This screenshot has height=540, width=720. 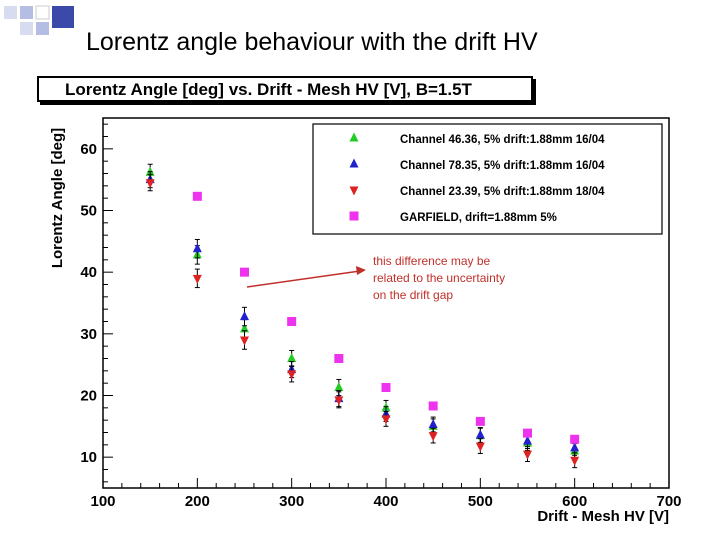 What do you see at coordinates (39, 20) in the screenshot?
I see `decorative-squares-logo` at bounding box center [39, 20].